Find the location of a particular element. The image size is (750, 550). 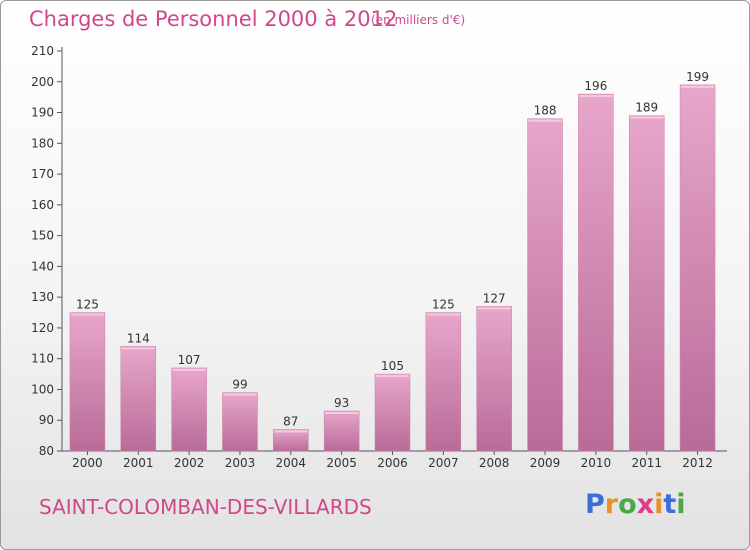

proxiti-logo: Proxiti is located at coordinates (635, 504).